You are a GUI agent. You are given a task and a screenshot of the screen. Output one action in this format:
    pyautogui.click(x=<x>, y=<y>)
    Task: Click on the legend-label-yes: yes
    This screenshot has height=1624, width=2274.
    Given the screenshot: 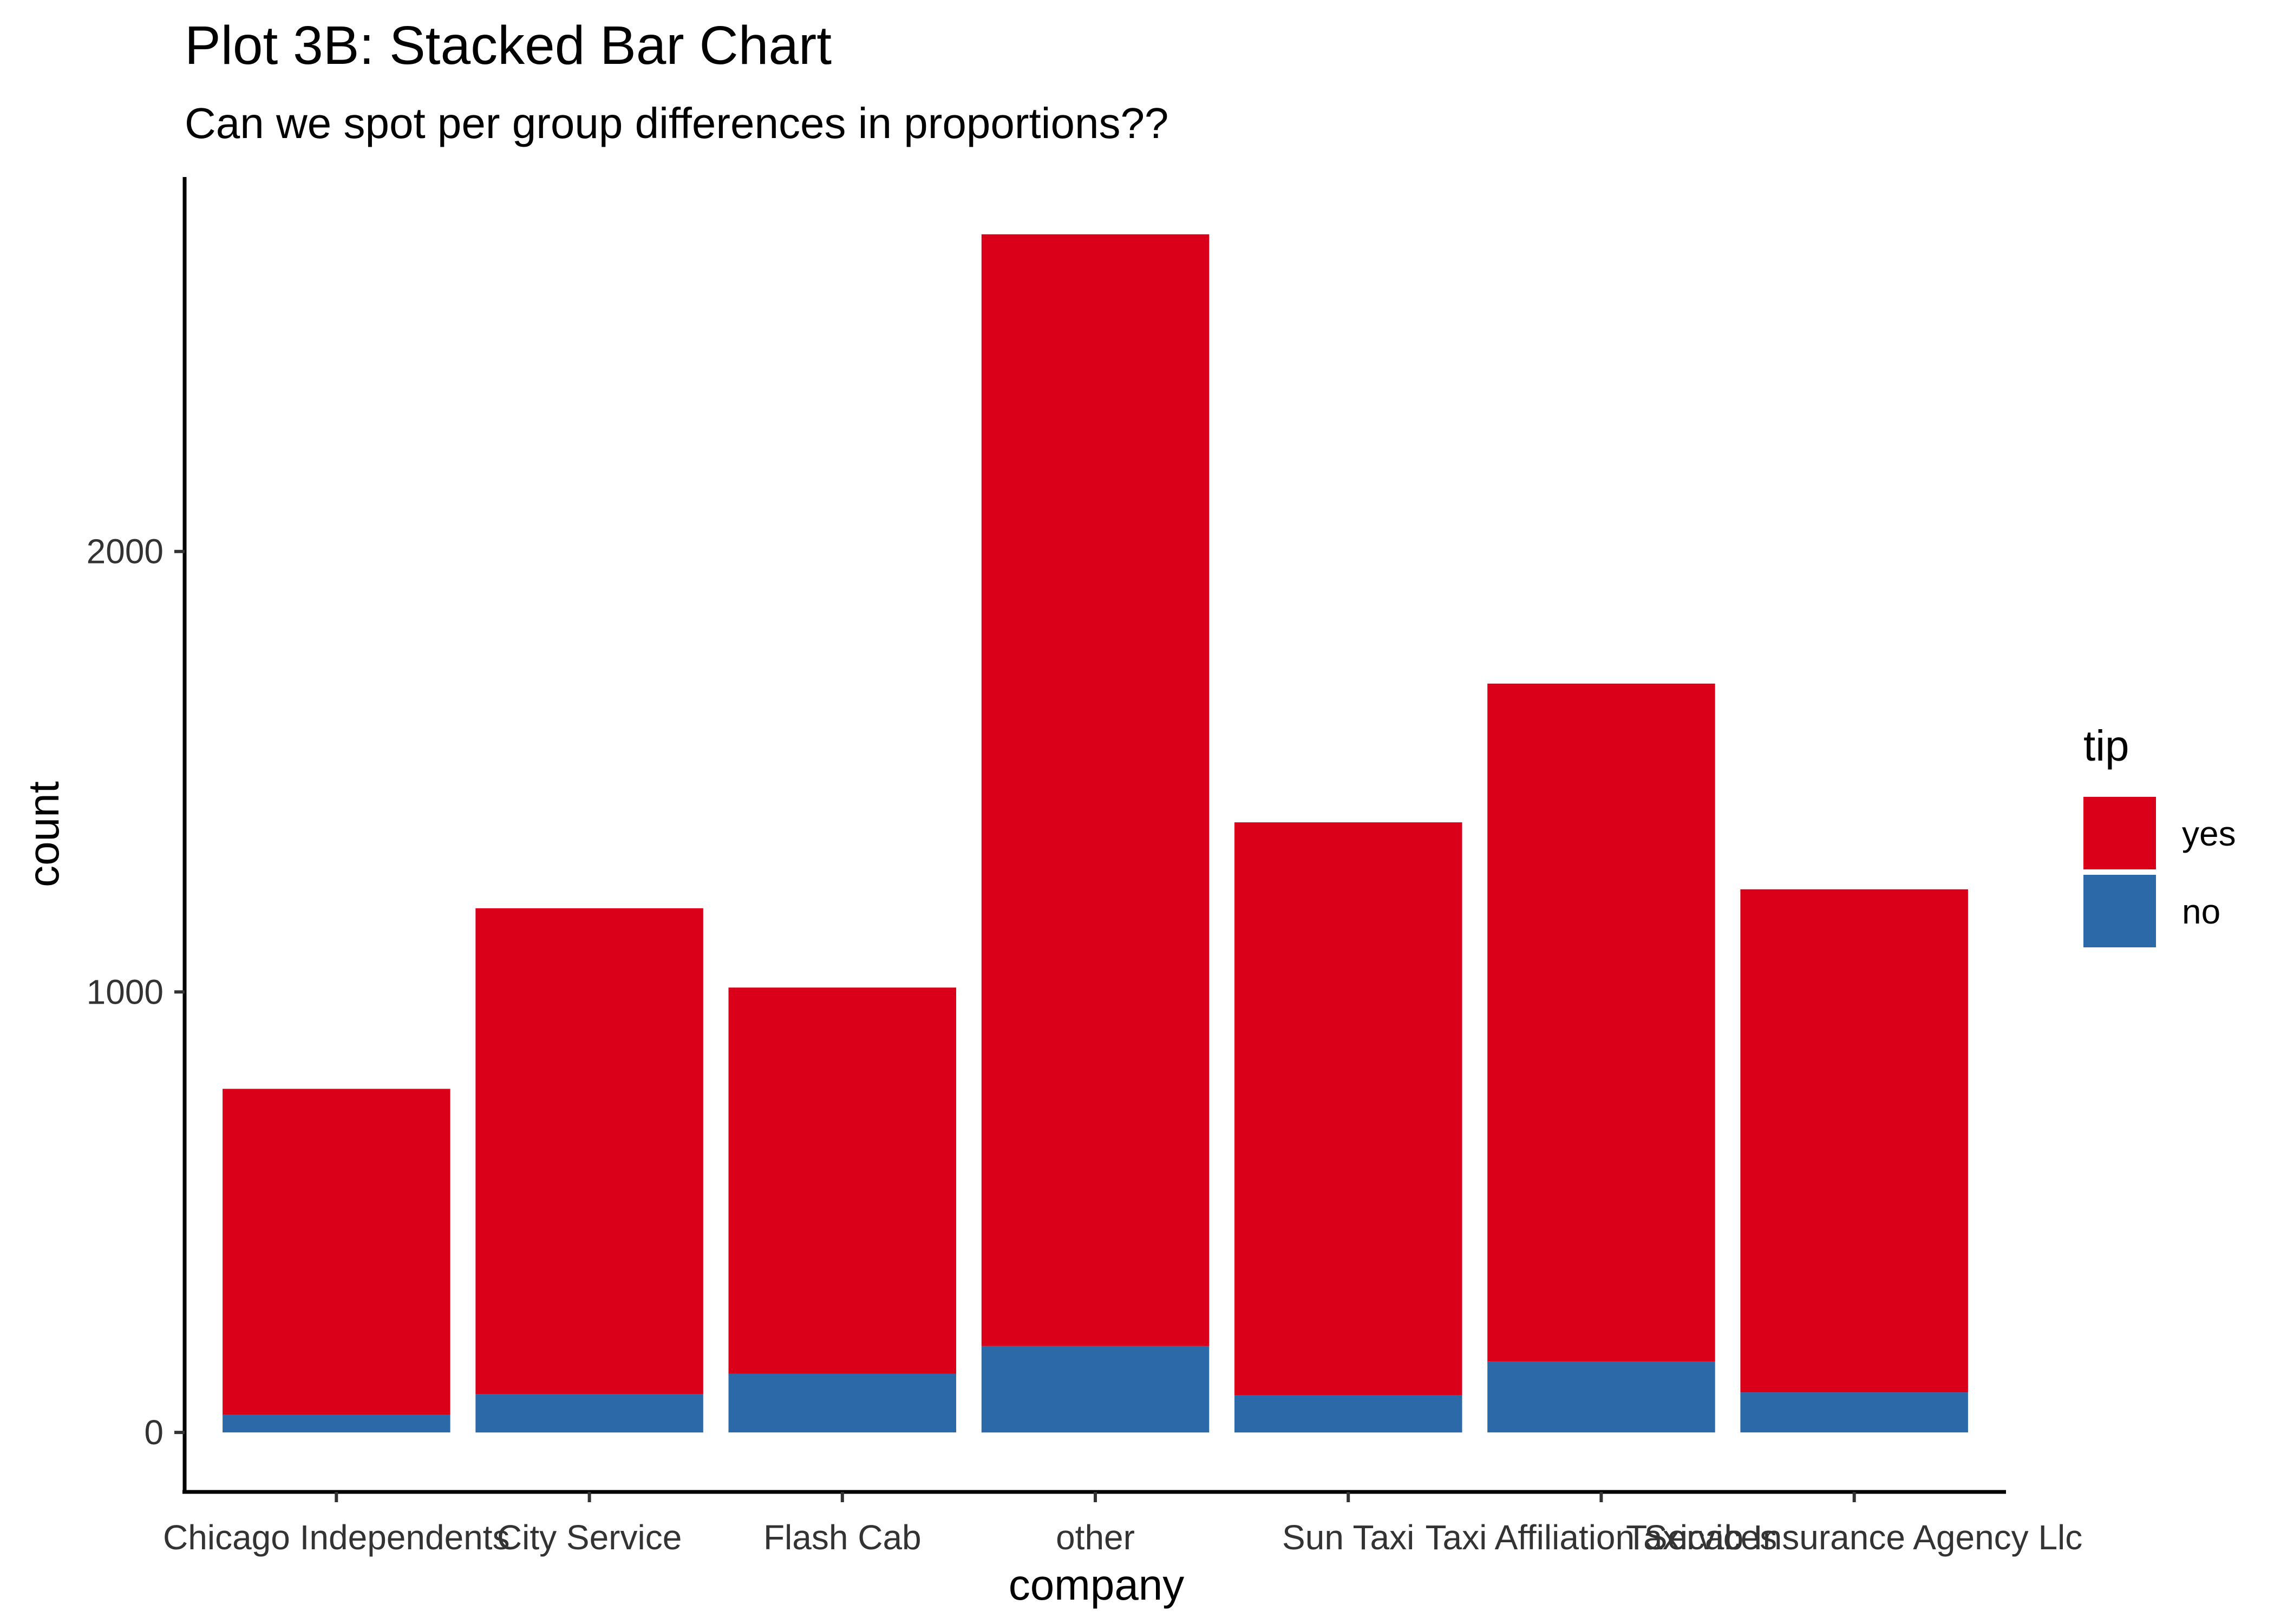 What is the action you would take?
    pyautogui.click(x=2209, y=834)
    